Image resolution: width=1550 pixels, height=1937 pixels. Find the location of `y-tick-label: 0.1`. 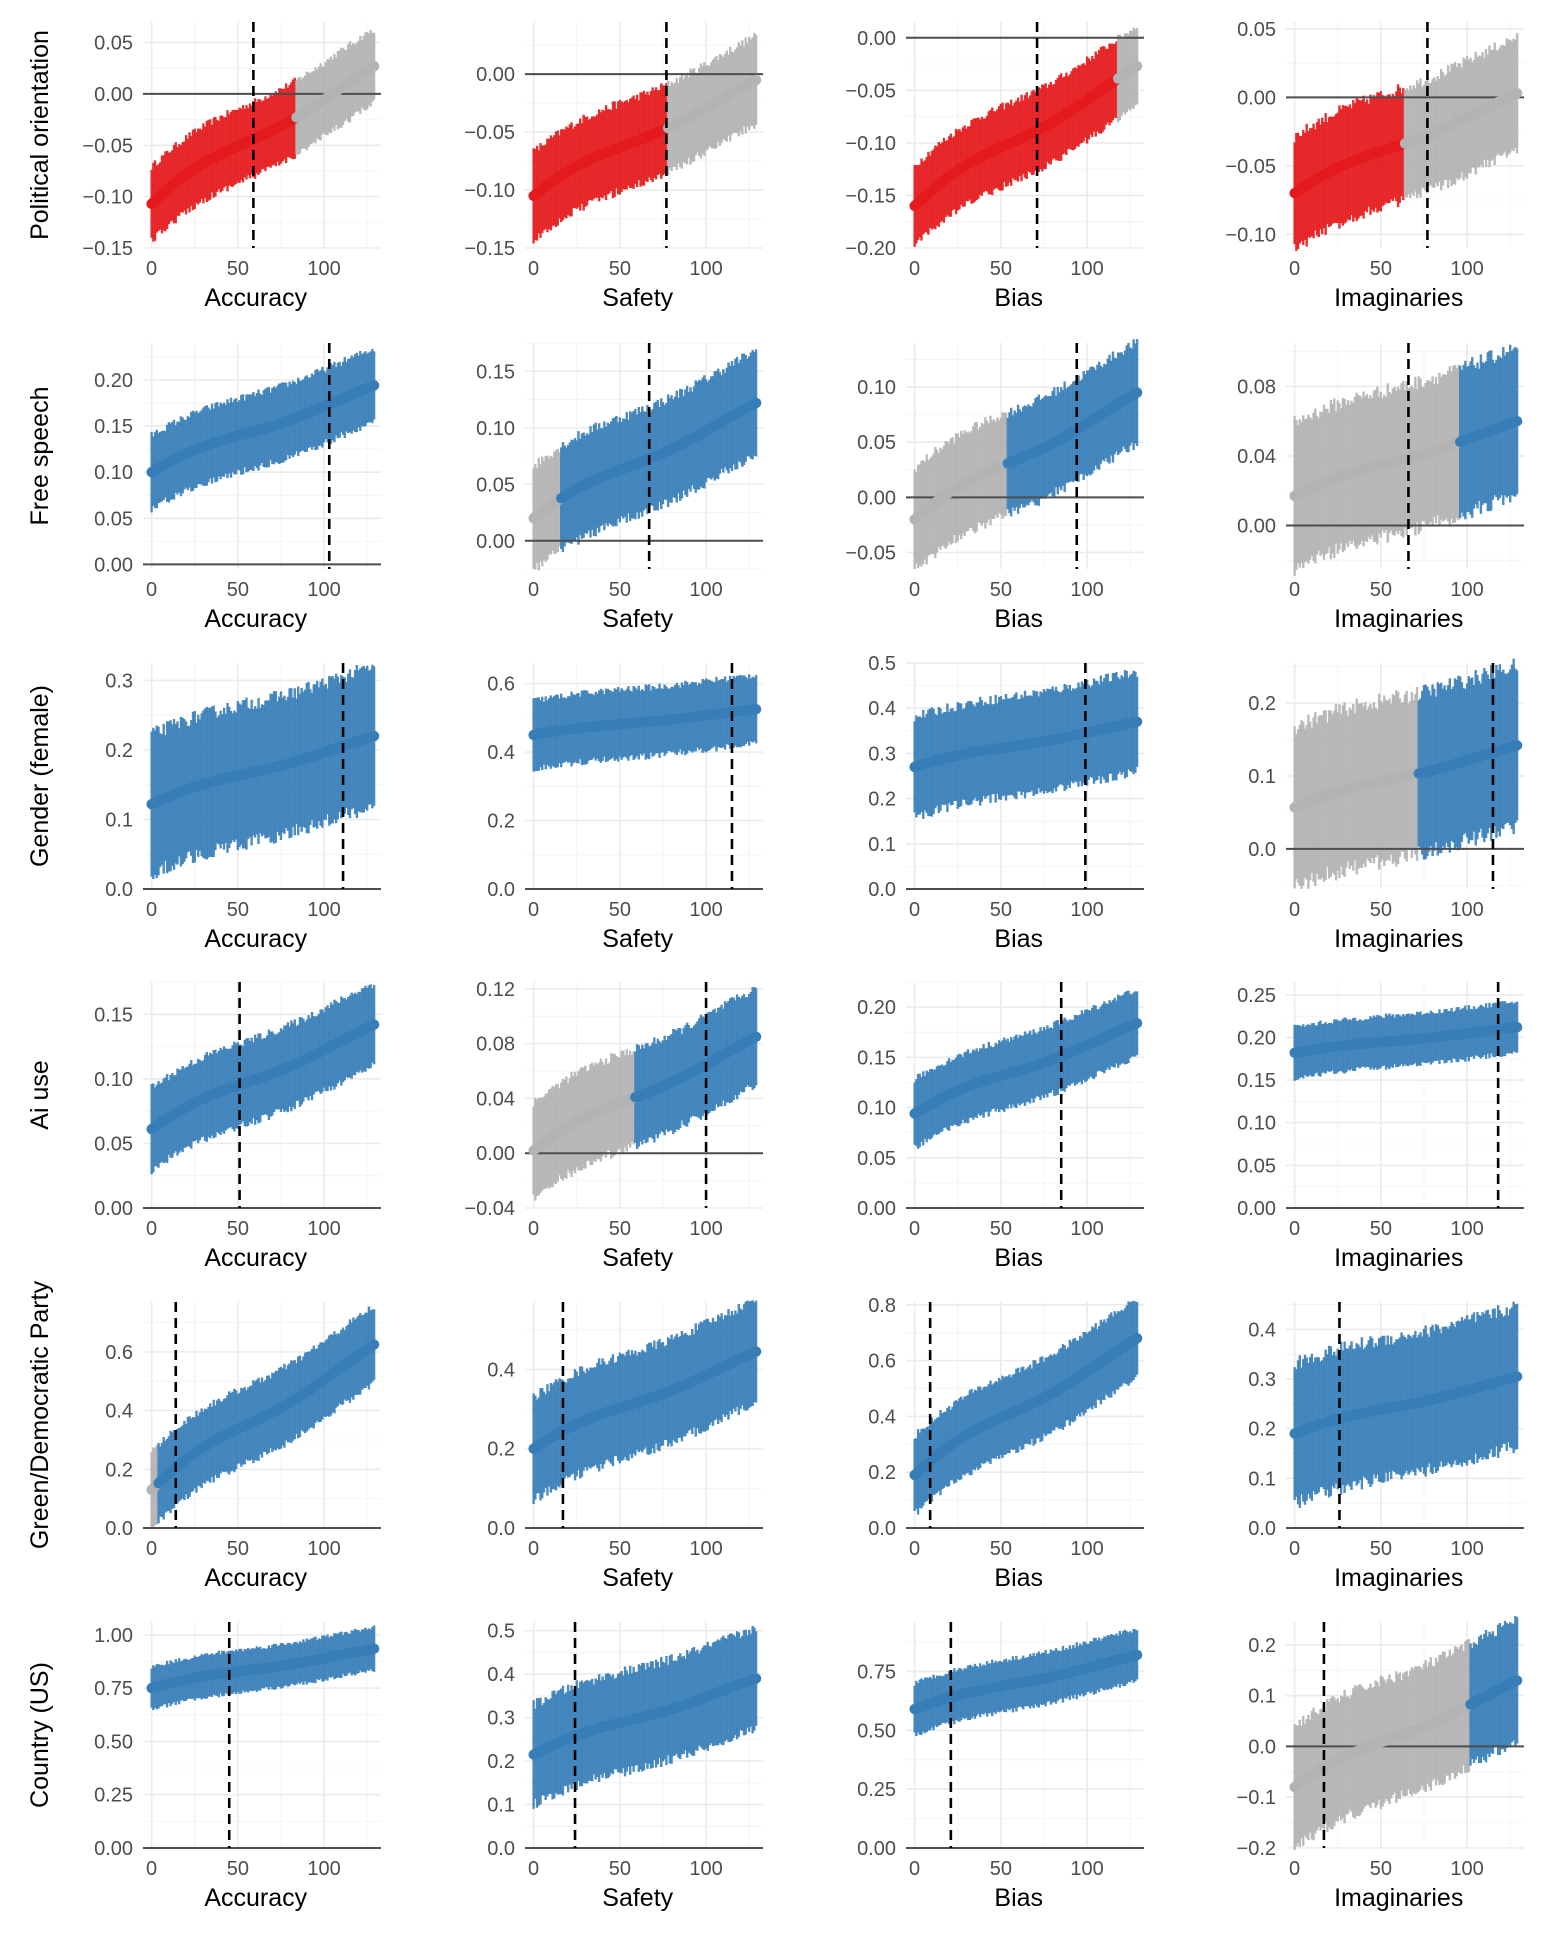

y-tick-label: 0.1 is located at coordinates (882, 845).